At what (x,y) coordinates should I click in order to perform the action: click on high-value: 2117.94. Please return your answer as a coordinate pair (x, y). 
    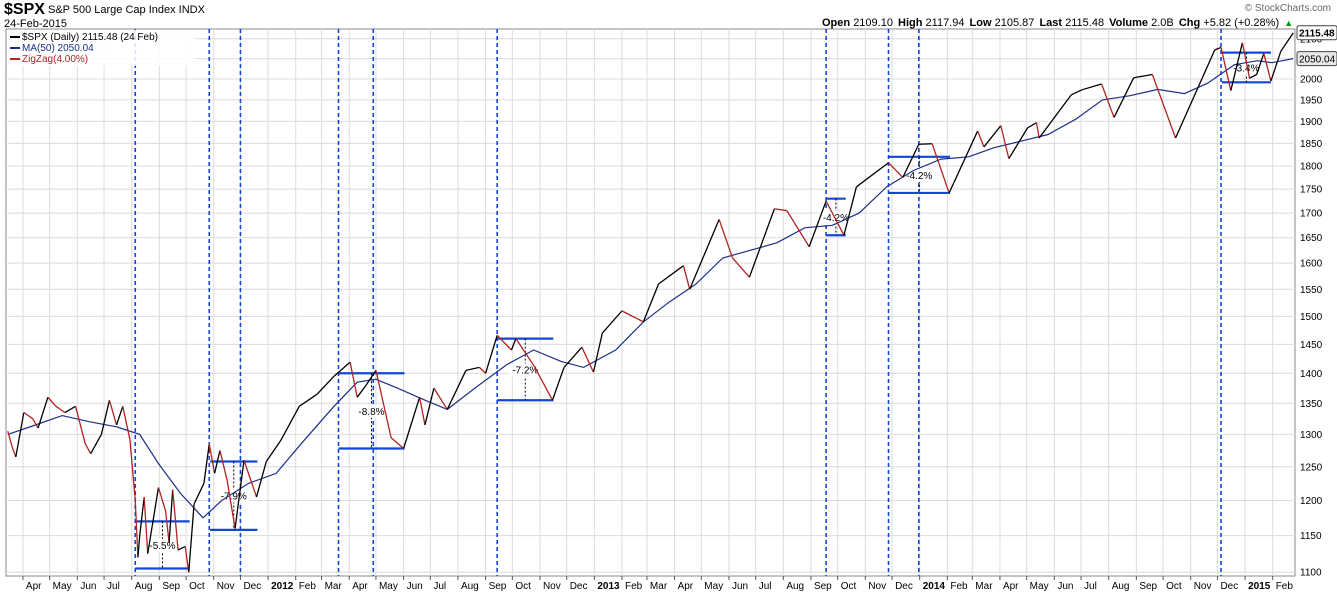
    Looking at the image, I should click on (945, 23).